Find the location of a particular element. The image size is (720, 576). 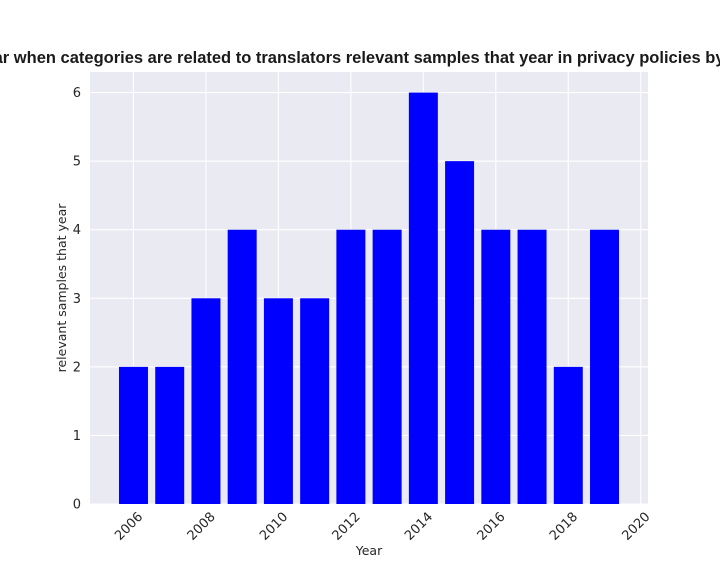

bar-2017 is located at coordinates (532, 366).